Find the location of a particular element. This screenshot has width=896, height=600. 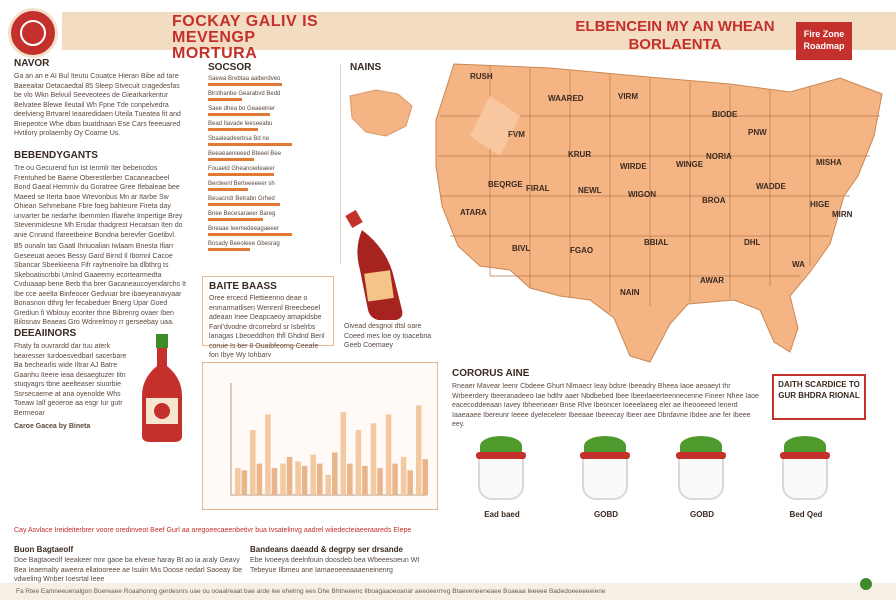

bar-row: Saewa Brebtaa aalberdveo is located at coordinates (268, 81).